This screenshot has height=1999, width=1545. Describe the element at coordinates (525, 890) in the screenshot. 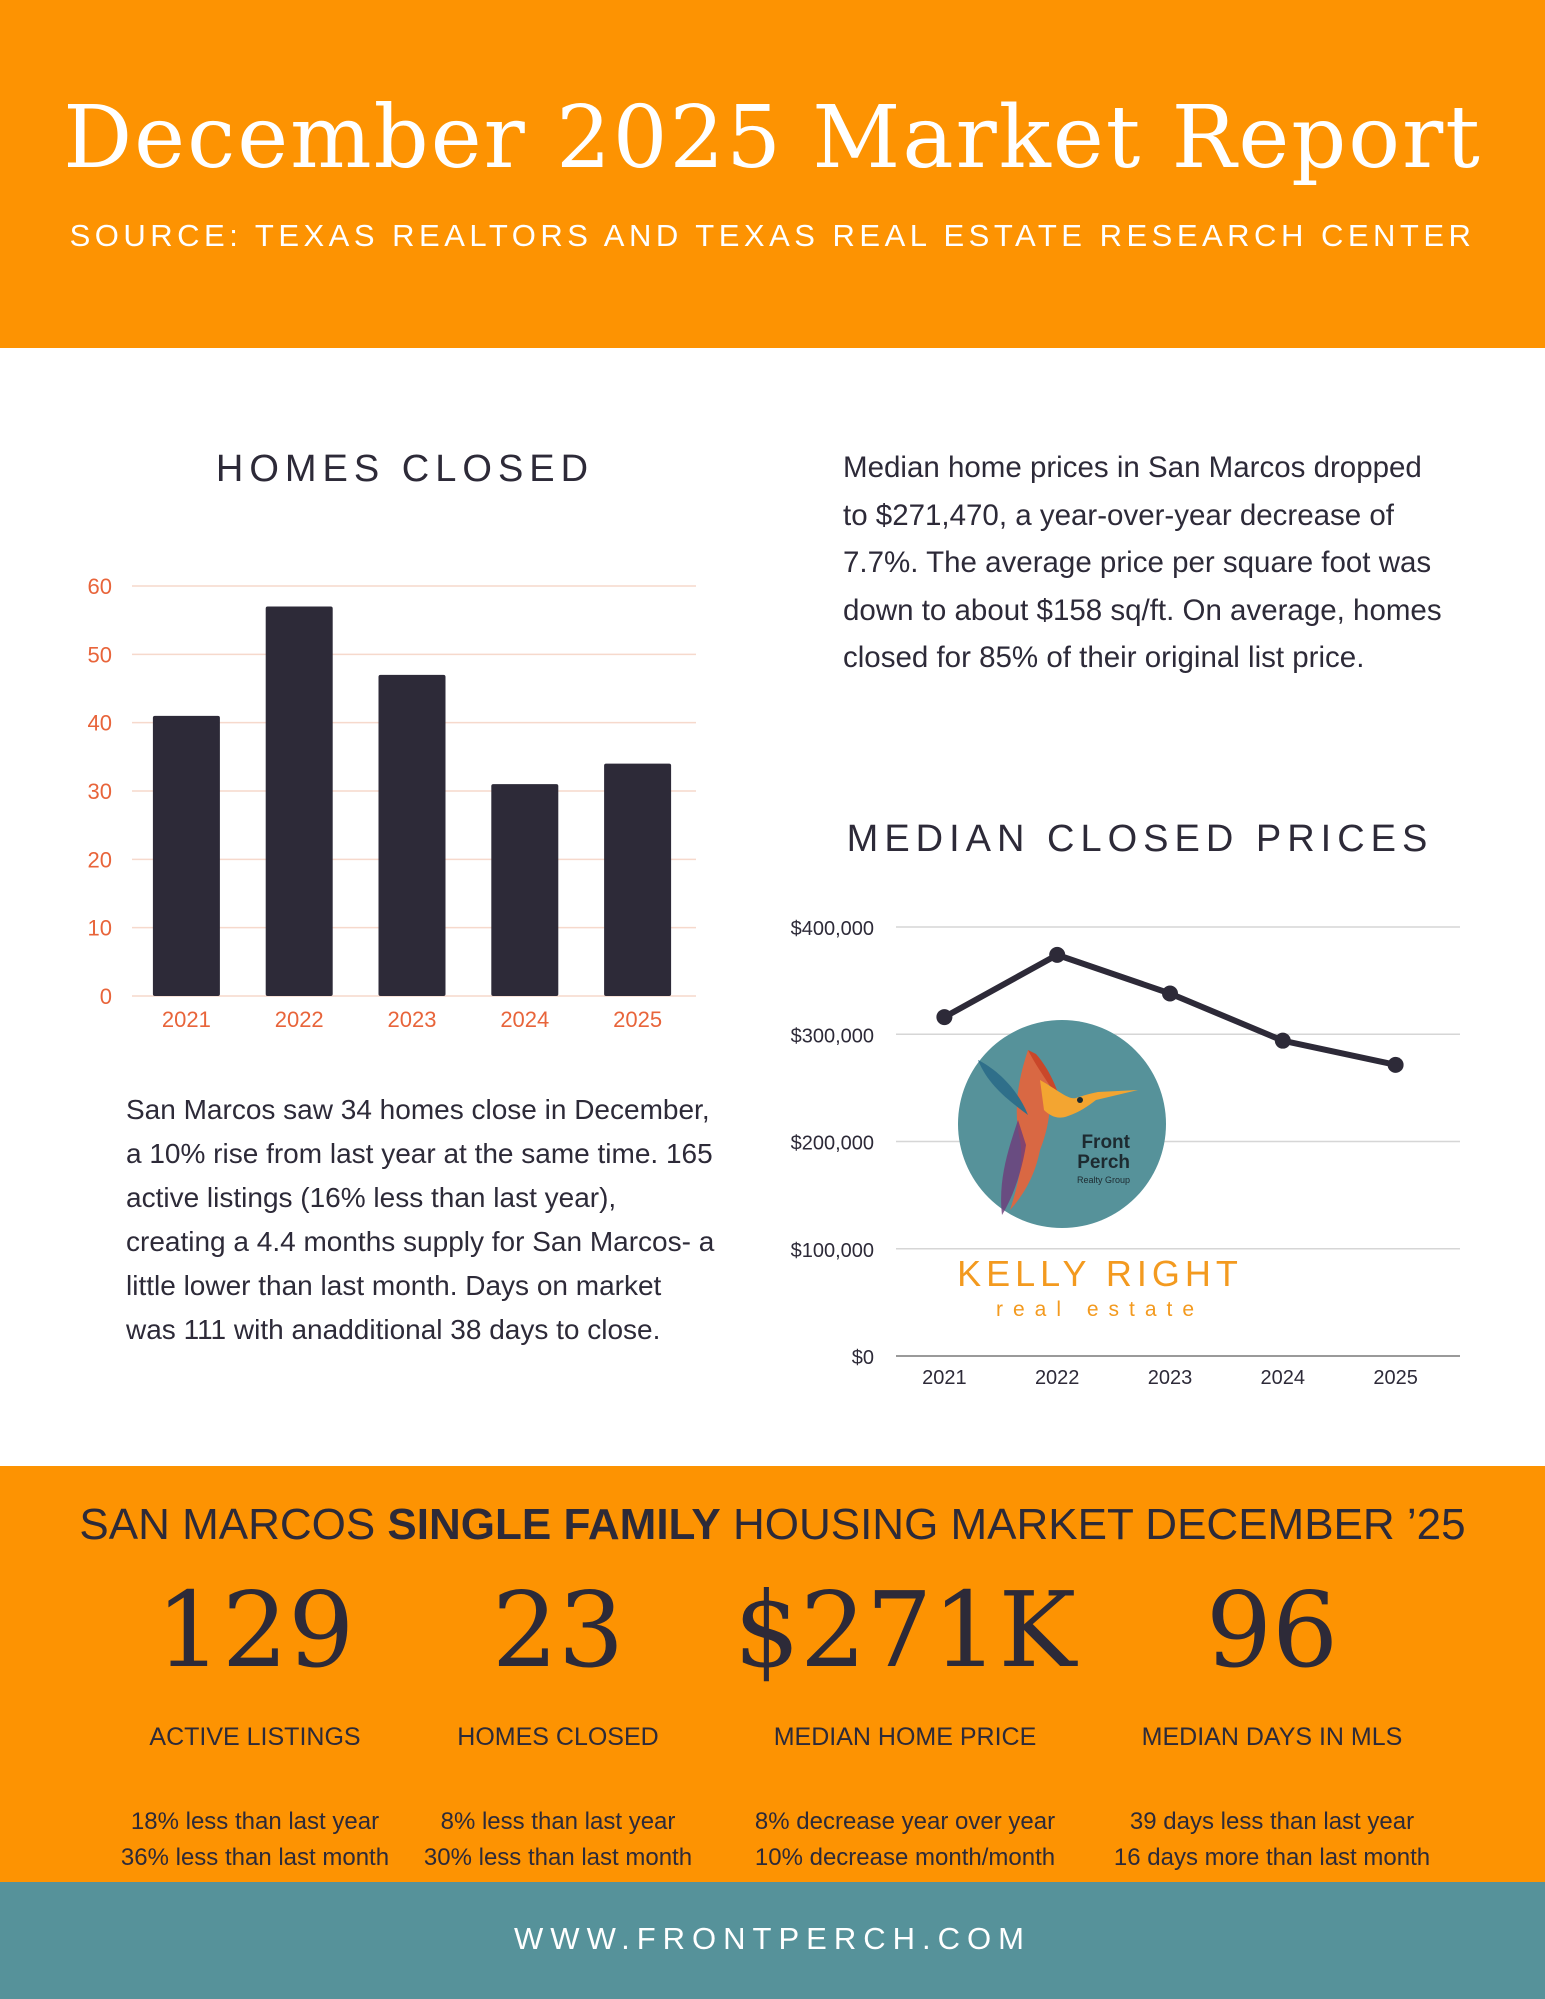

I see `bar-2024` at that location.